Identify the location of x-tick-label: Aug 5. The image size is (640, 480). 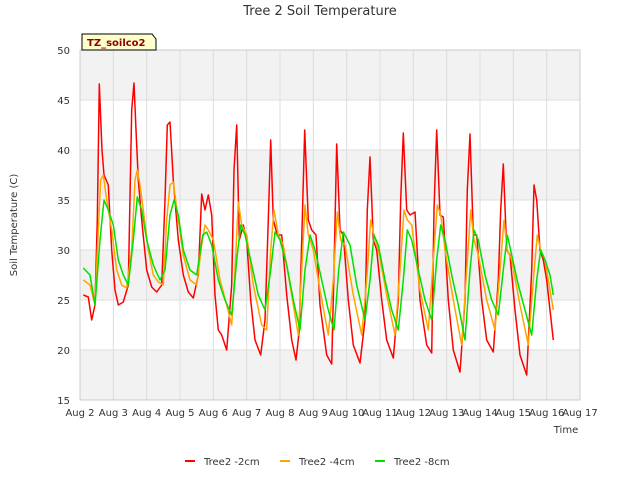
(179, 413).